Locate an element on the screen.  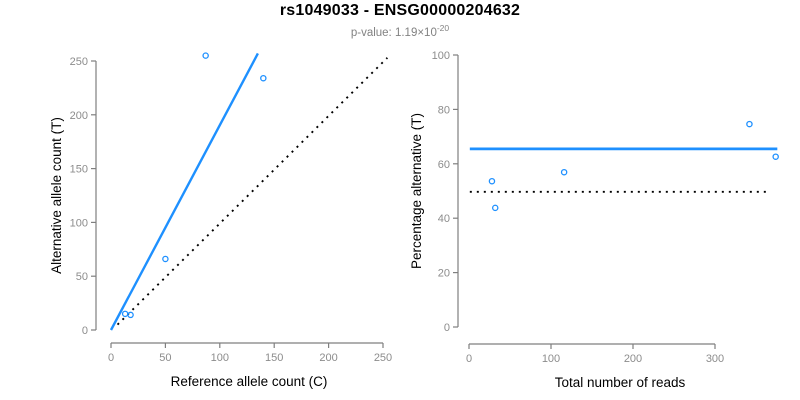
y-tick-label: 250 is located at coordinates (79, 62).